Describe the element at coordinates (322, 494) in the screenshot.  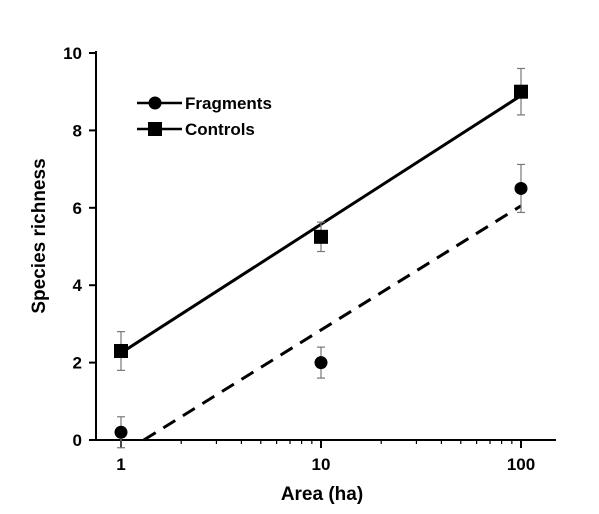
I see `x-axis-label: Area (ha)` at that location.